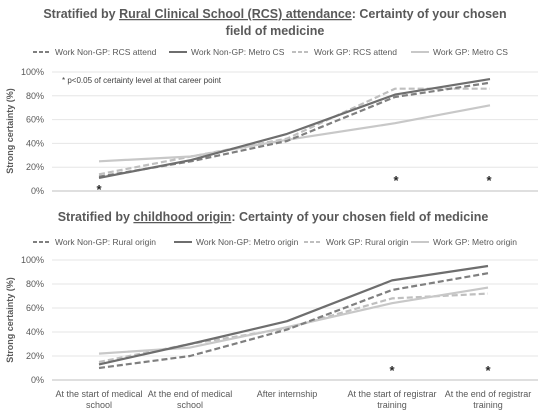  I want to click on chart-origin-y-tick-label: 100%, so click(32, 260).